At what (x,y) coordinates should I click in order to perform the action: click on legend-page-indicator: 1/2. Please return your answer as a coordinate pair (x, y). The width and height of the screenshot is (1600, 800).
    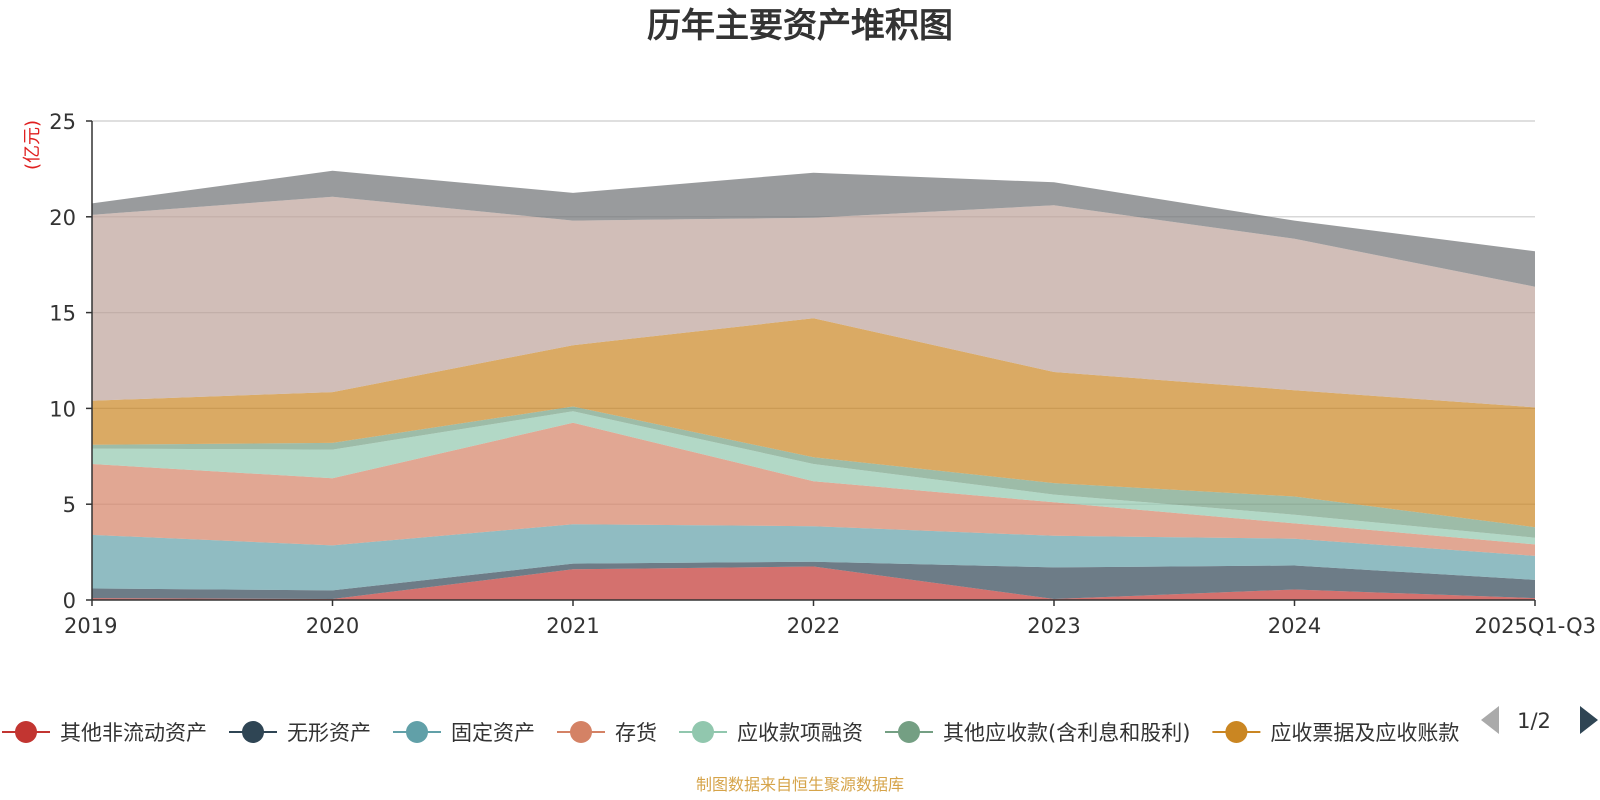
    Looking at the image, I should click on (1534, 721).